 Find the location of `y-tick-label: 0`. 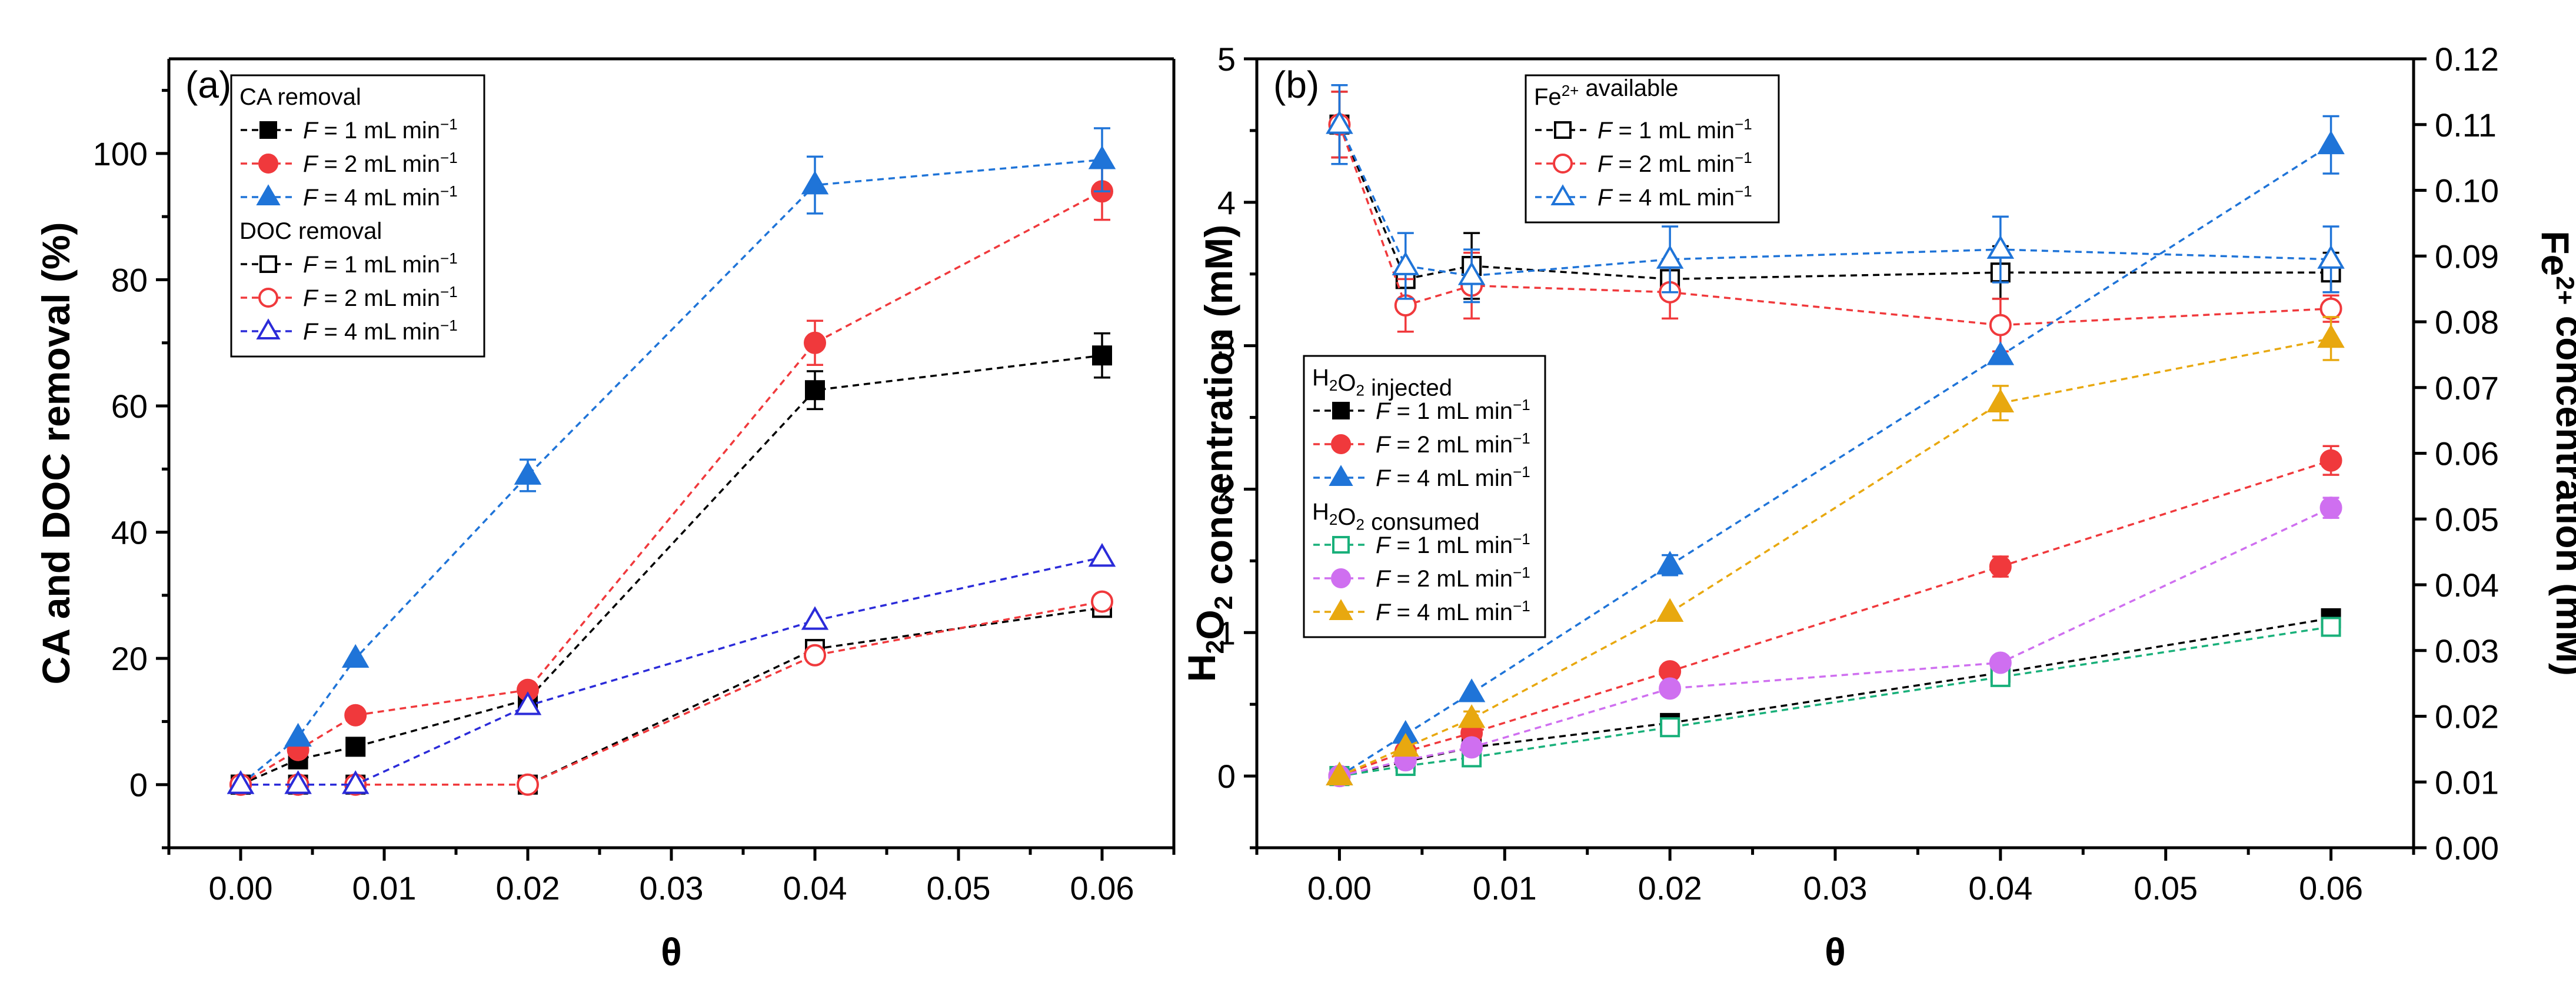

y-tick-label: 0 is located at coordinates (1226, 777).